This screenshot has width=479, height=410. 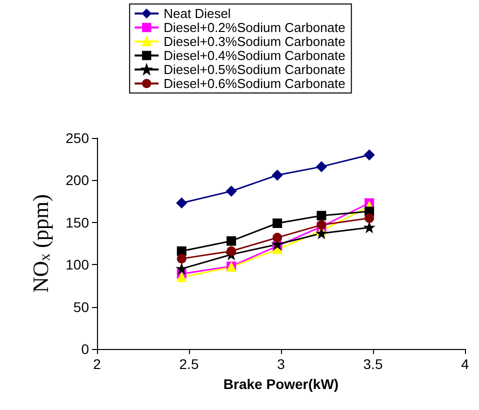 I want to click on y-tick-label: 200, so click(x=78, y=180).